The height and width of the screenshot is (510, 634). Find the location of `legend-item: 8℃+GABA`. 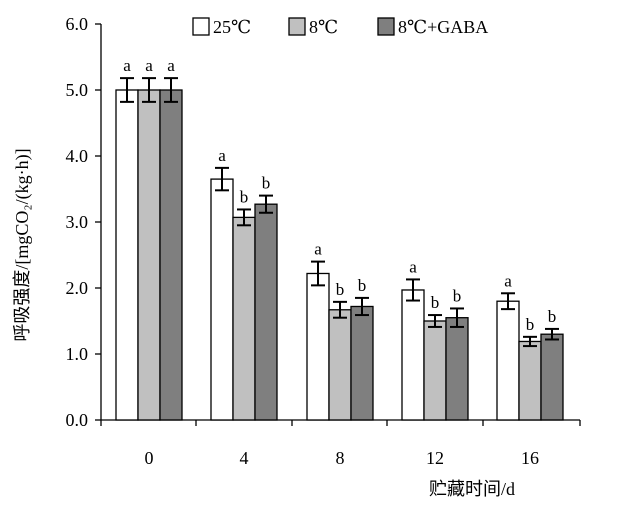

legend-item: 8℃+GABA is located at coordinates (432, 27).